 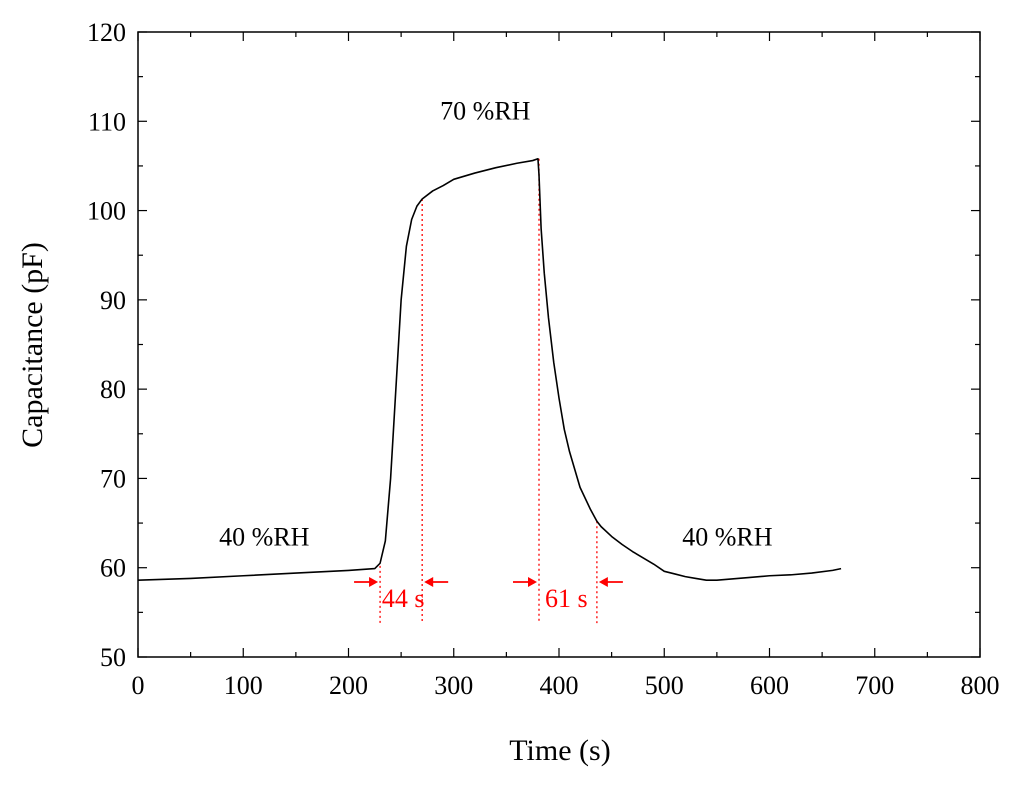 What do you see at coordinates (113, 389) in the screenshot?
I see `y-tick-label: 80` at bounding box center [113, 389].